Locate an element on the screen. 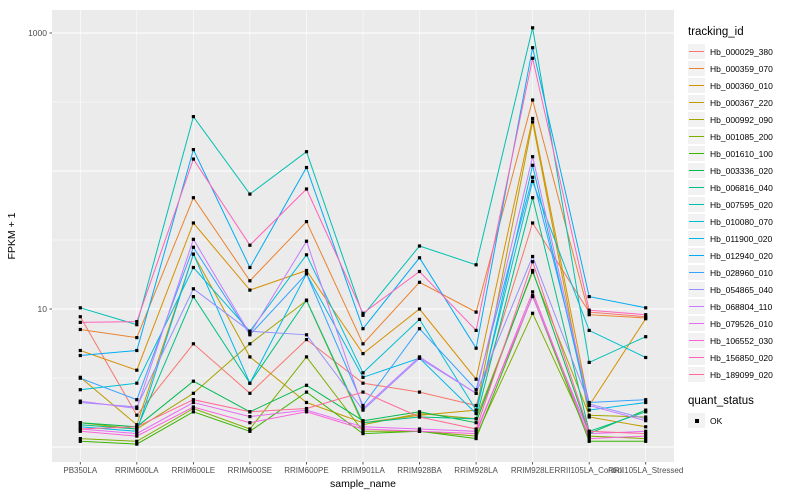 The height and width of the screenshot is (500, 800). legend-item: Hb_003336_020 is located at coordinates (744, 170).